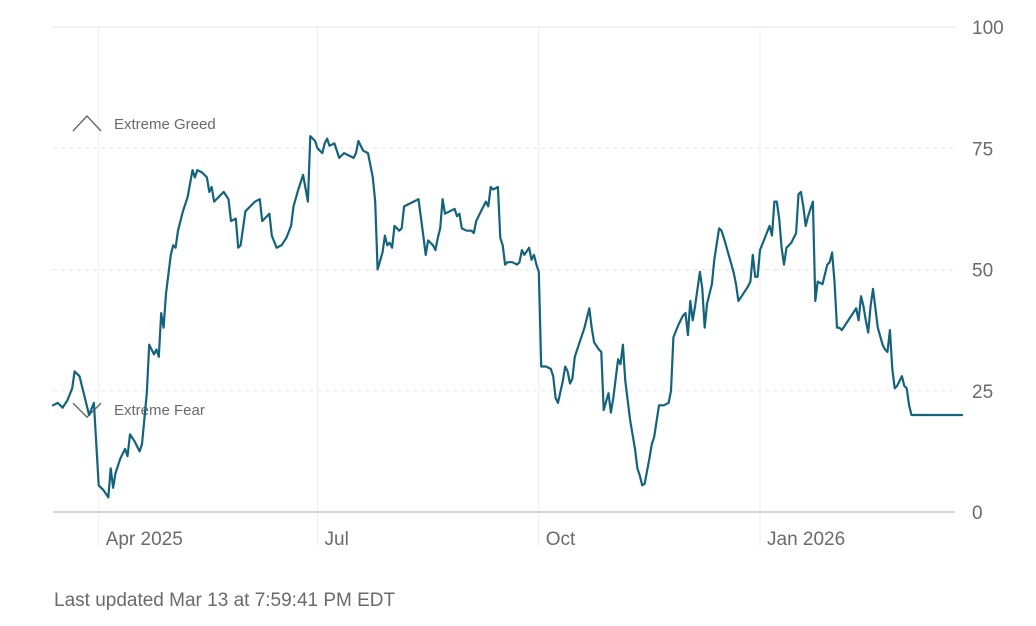 This screenshot has height=626, width=1036. What do you see at coordinates (144, 539) in the screenshot?
I see `x-tick-label-0: Apr 2025` at bounding box center [144, 539].